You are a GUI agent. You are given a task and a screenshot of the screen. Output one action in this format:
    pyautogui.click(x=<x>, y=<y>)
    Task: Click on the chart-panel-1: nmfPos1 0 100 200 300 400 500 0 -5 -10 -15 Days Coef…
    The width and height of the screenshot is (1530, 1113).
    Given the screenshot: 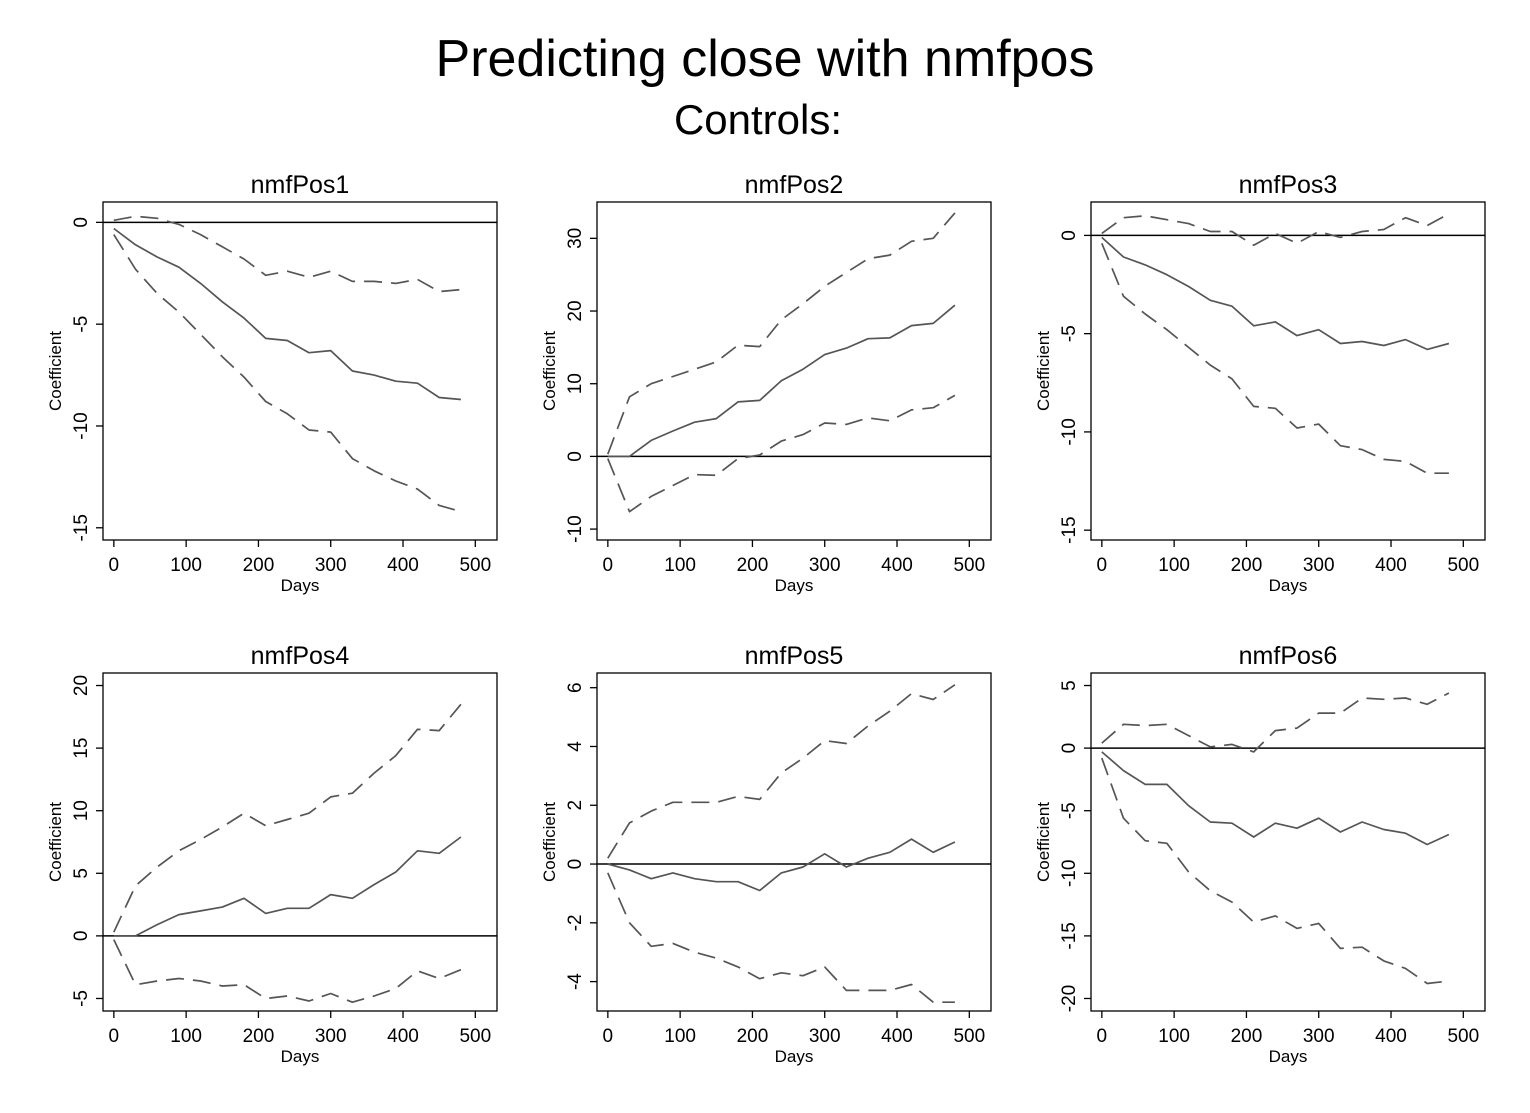 What is the action you would take?
    pyautogui.click(x=272, y=383)
    